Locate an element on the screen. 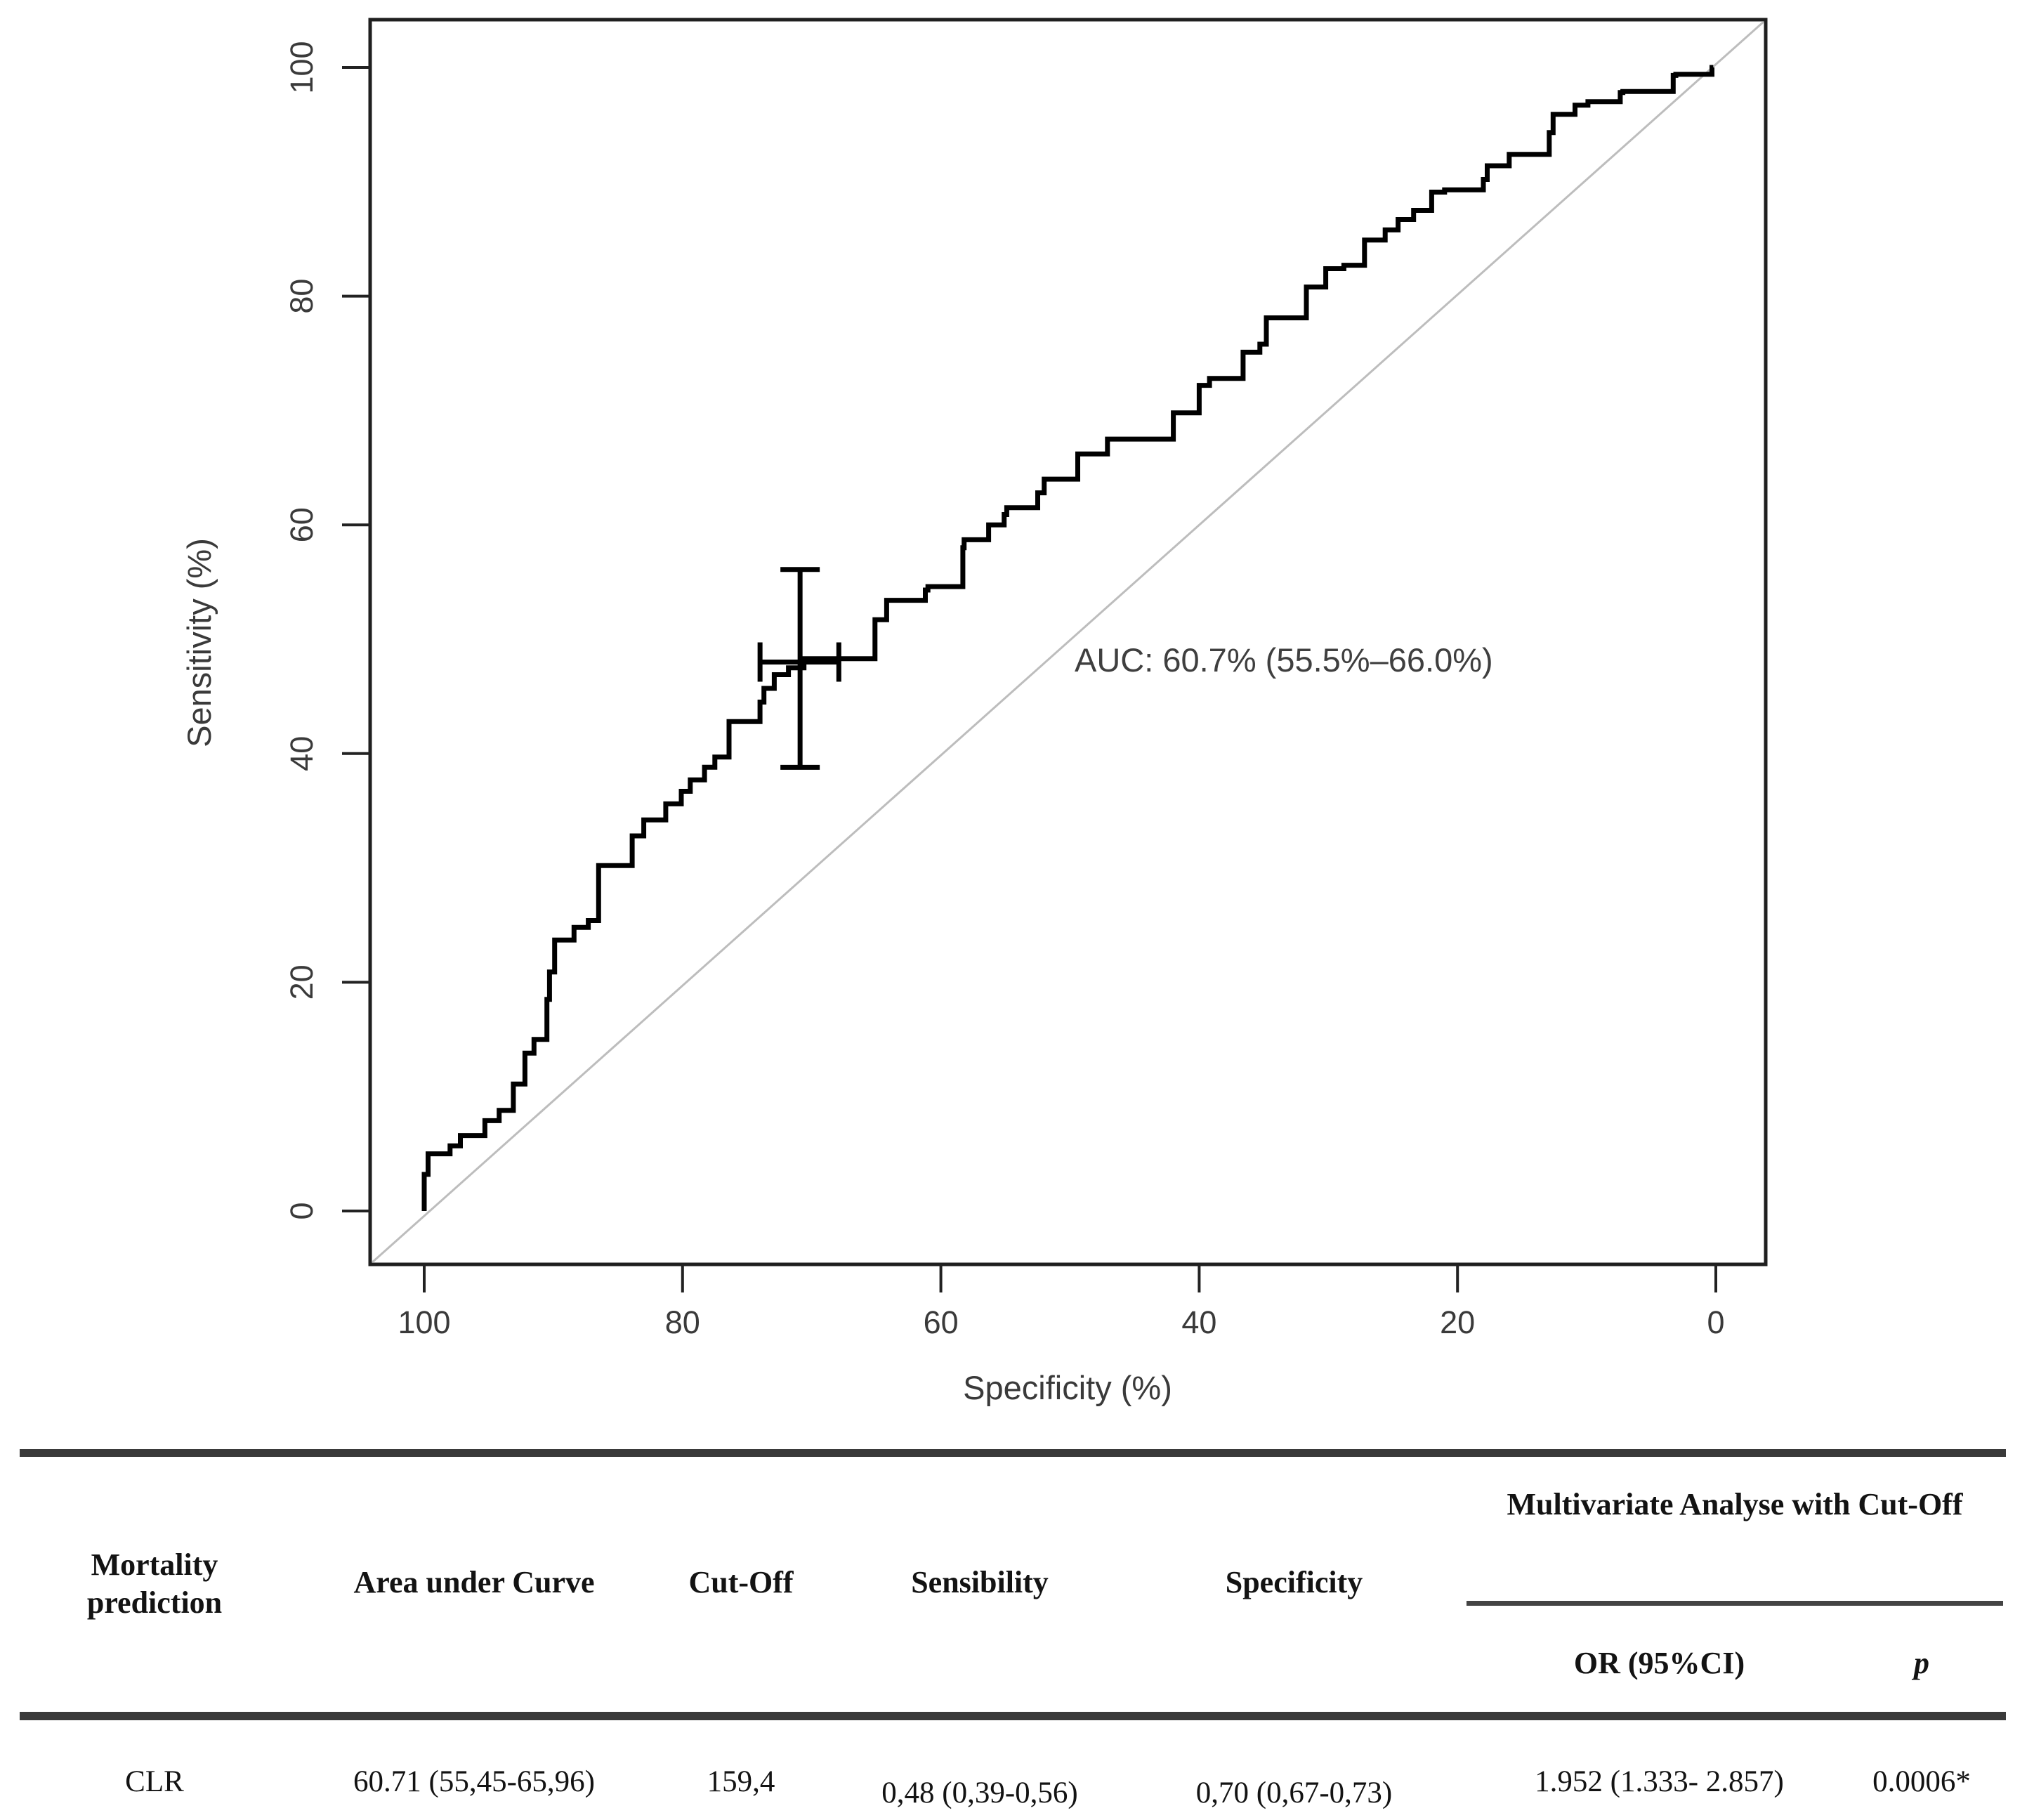 This screenshot has width=2034, height=1820. col-header-mortality: Mortality prediction is located at coordinates (154, 1583).